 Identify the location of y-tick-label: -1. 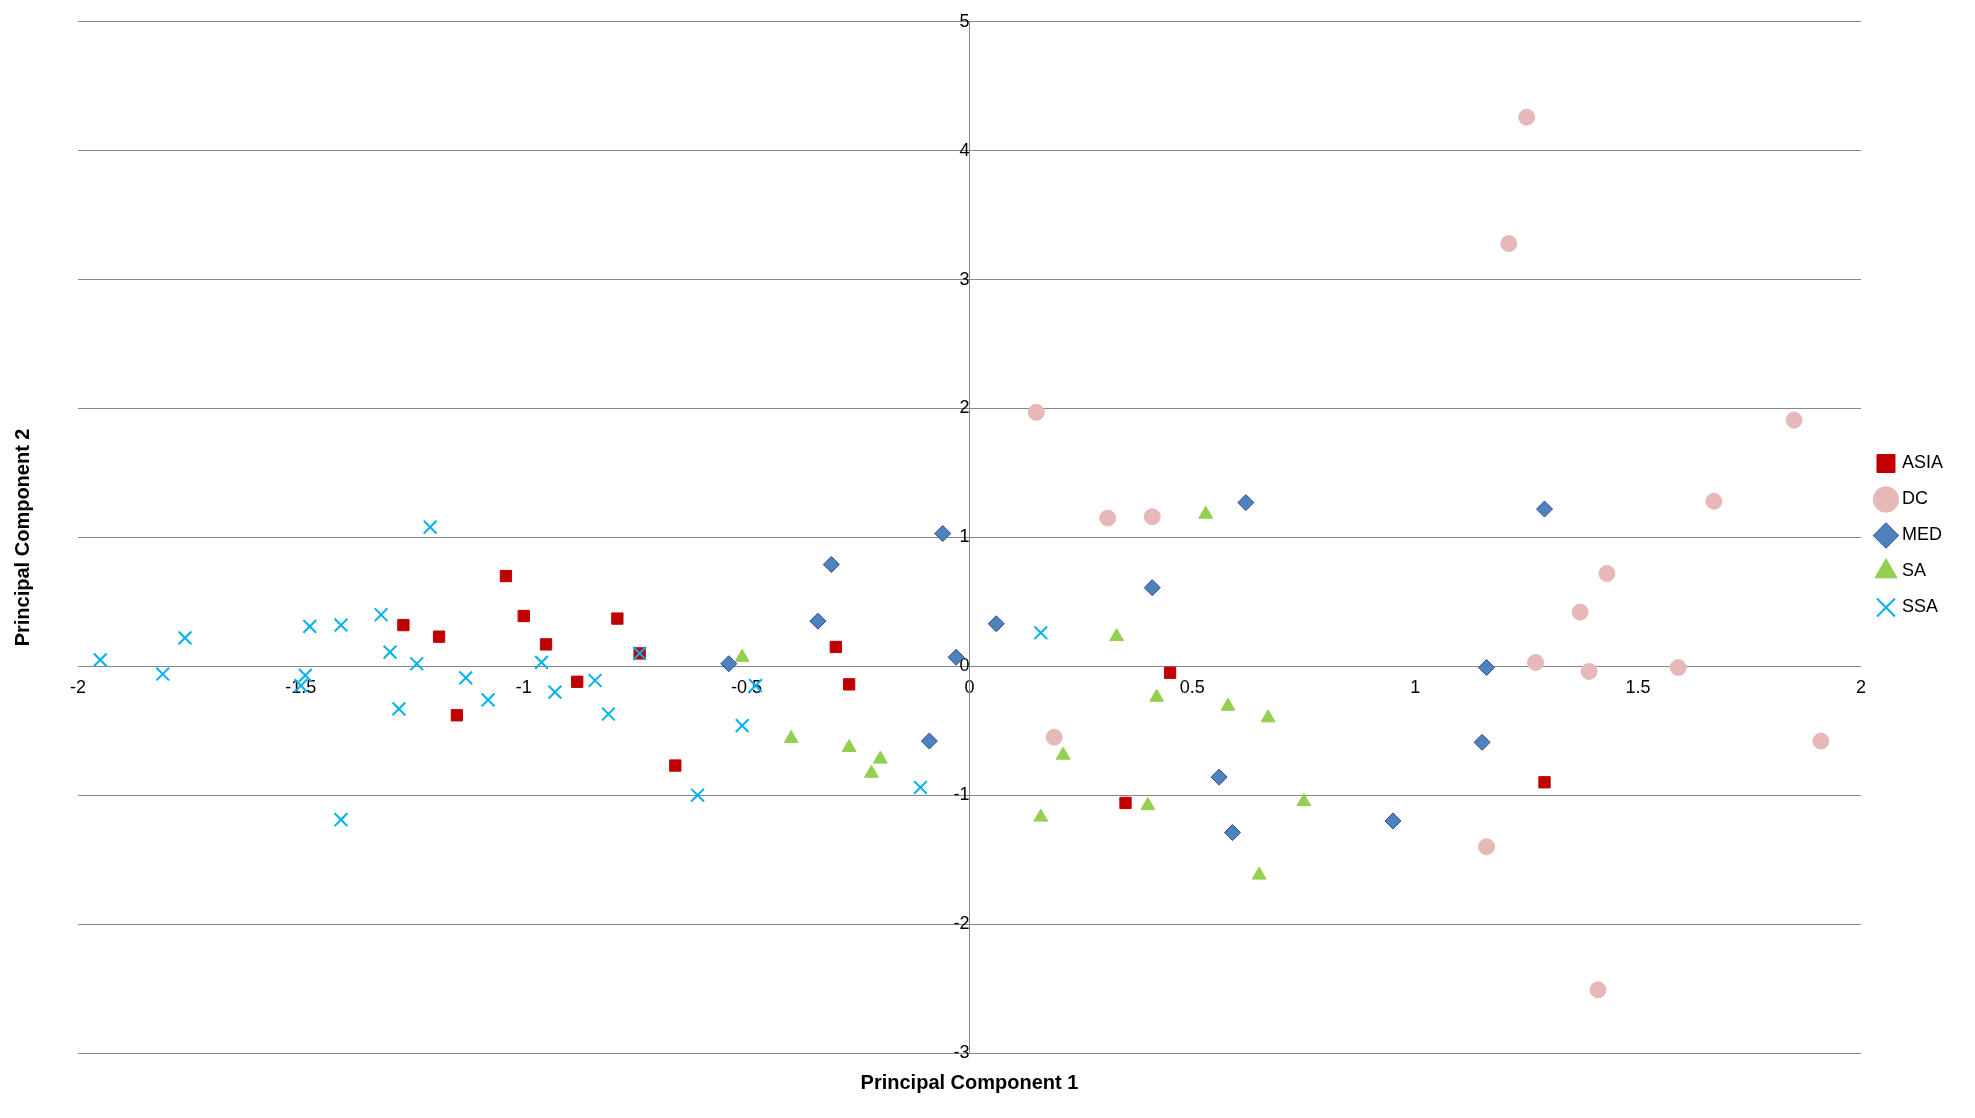
(961, 794).